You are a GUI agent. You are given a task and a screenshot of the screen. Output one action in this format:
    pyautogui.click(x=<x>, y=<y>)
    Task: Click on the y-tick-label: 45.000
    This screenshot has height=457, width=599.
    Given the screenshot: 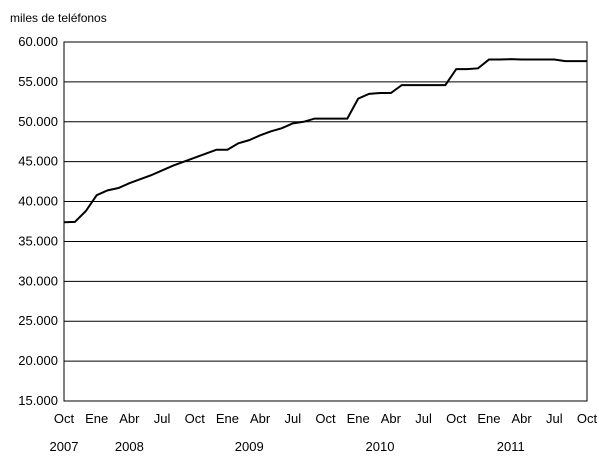 What is the action you would take?
    pyautogui.click(x=38, y=161)
    